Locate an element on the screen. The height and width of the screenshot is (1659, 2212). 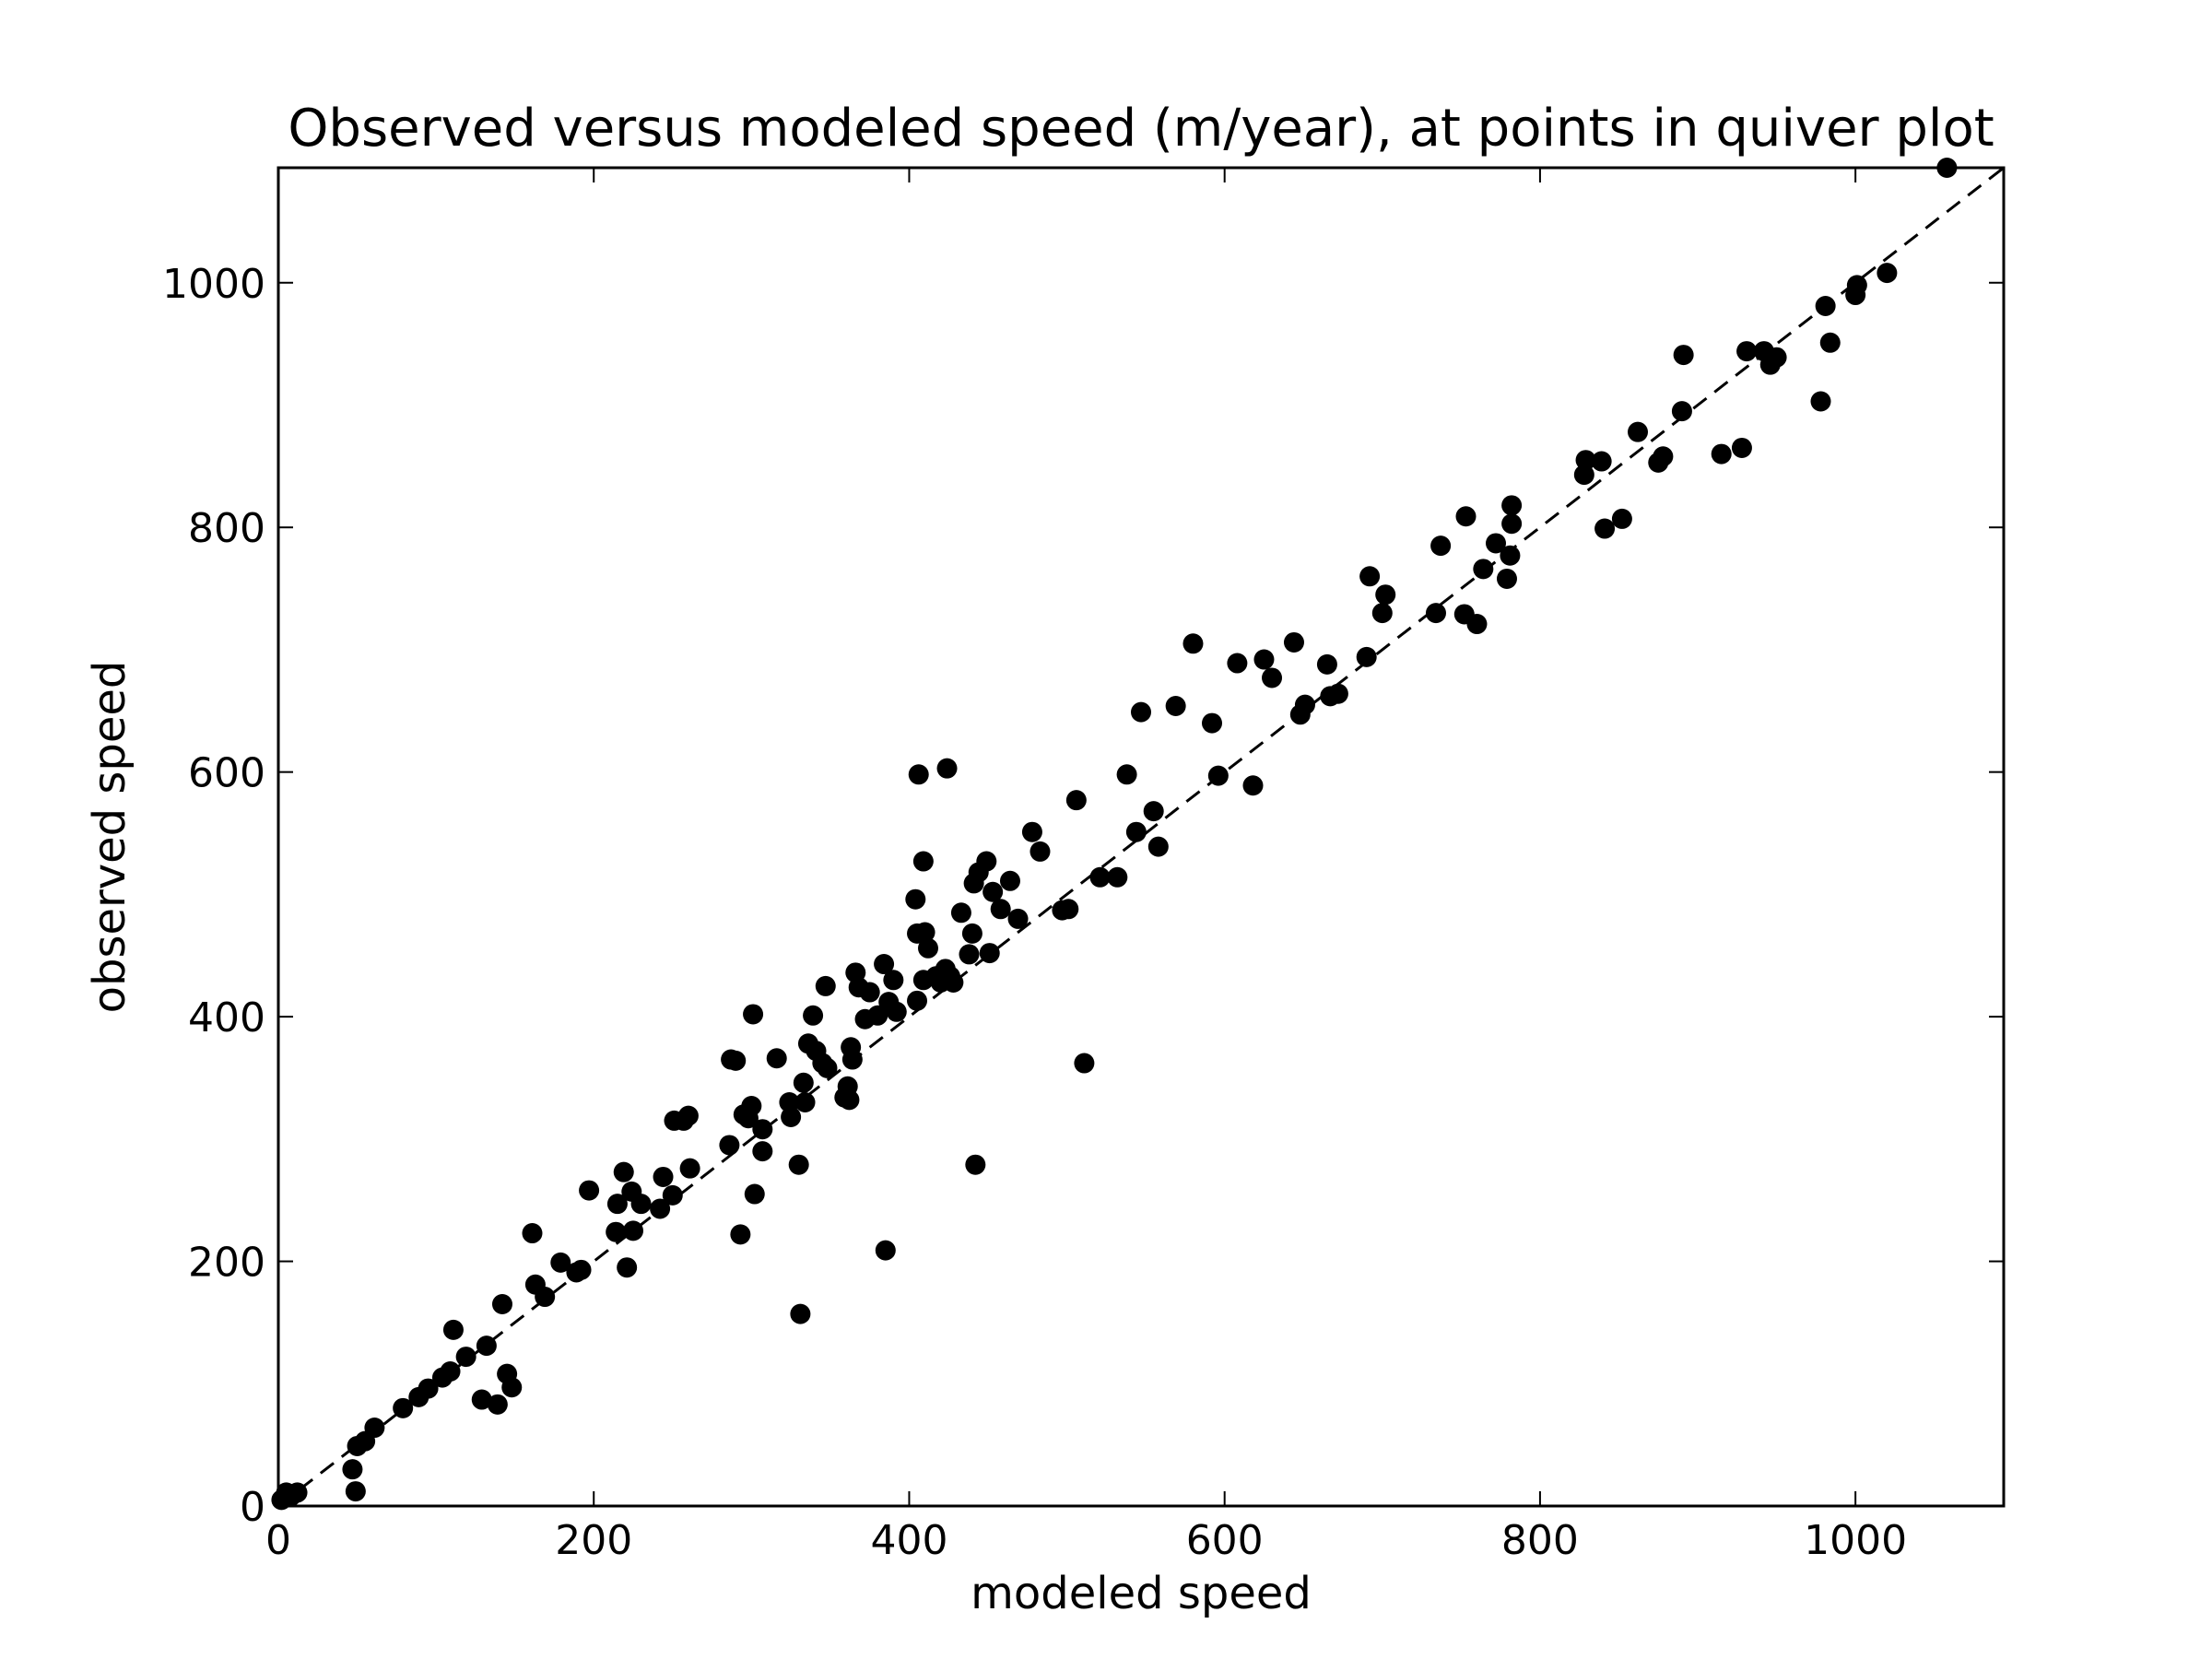
x-tick-label: 0 is located at coordinates (278, 1540).